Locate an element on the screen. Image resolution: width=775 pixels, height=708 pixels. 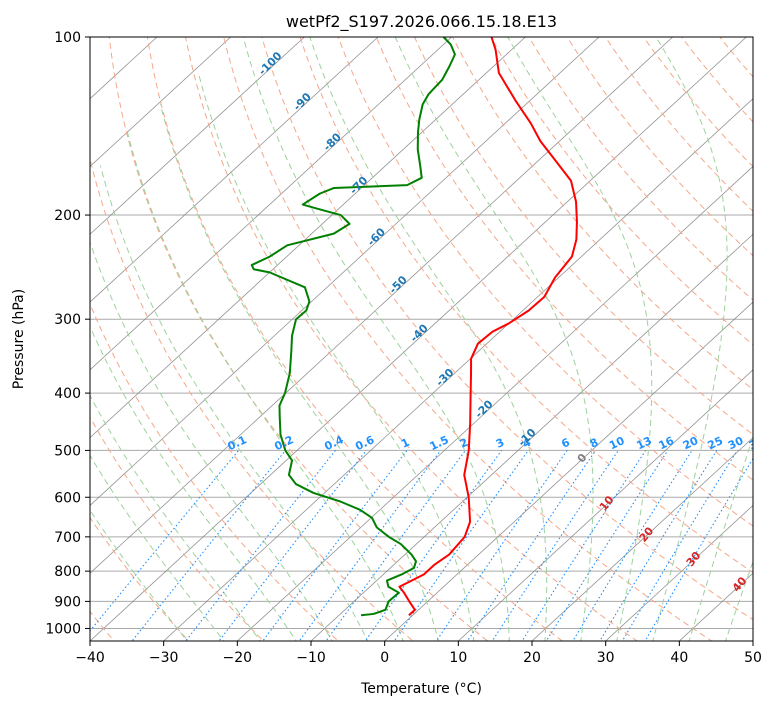
x-tick-label: −40 is located at coordinates (90, 658).